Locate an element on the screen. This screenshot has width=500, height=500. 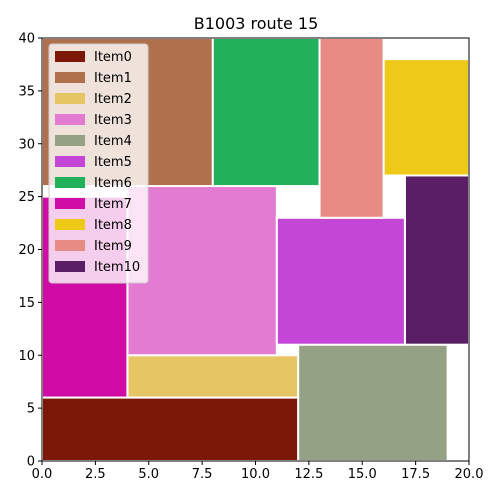
y-tick-label: 20 is located at coordinates (26, 250).